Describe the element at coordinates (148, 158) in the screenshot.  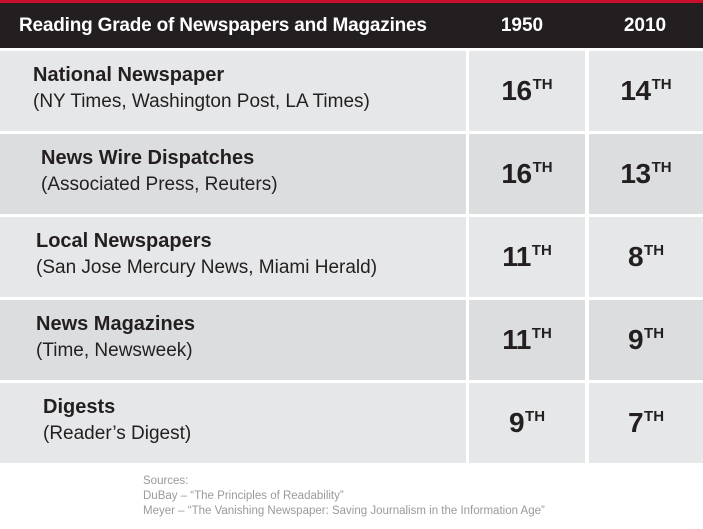
I see `publication-name: News Wire Dispatches` at that location.